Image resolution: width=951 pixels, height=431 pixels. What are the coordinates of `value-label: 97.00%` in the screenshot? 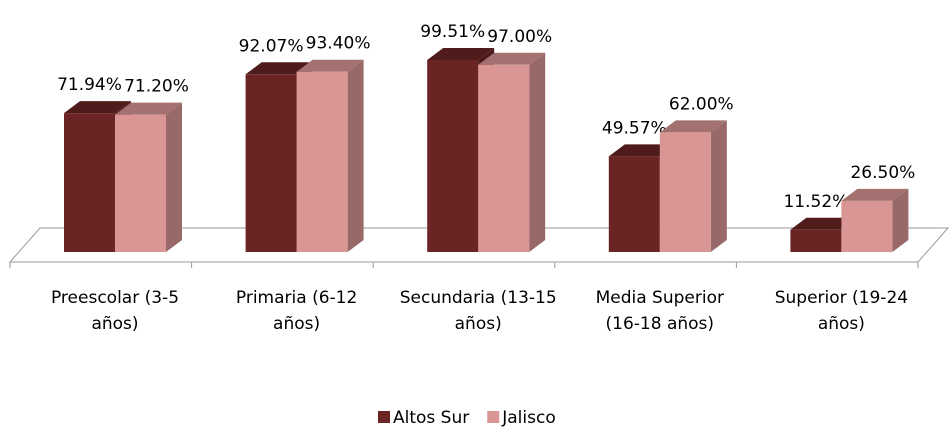 It's located at (519, 37).